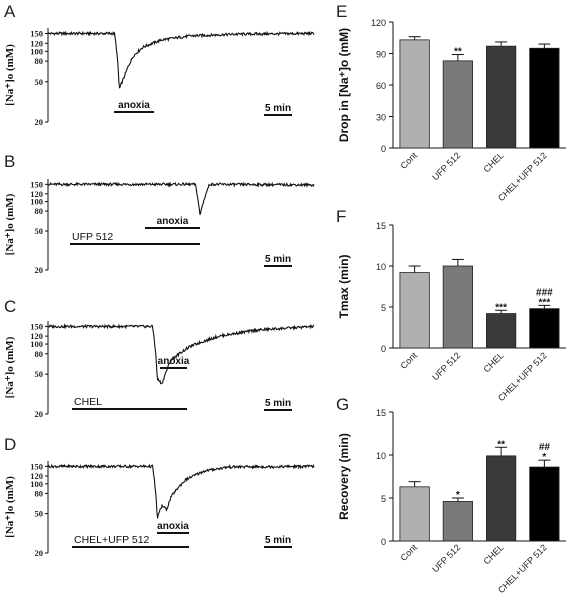 The width and height of the screenshot is (579, 601). What do you see at coordinates (10, 306) in the screenshot?
I see `panel-letter: C` at bounding box center [10, 306].